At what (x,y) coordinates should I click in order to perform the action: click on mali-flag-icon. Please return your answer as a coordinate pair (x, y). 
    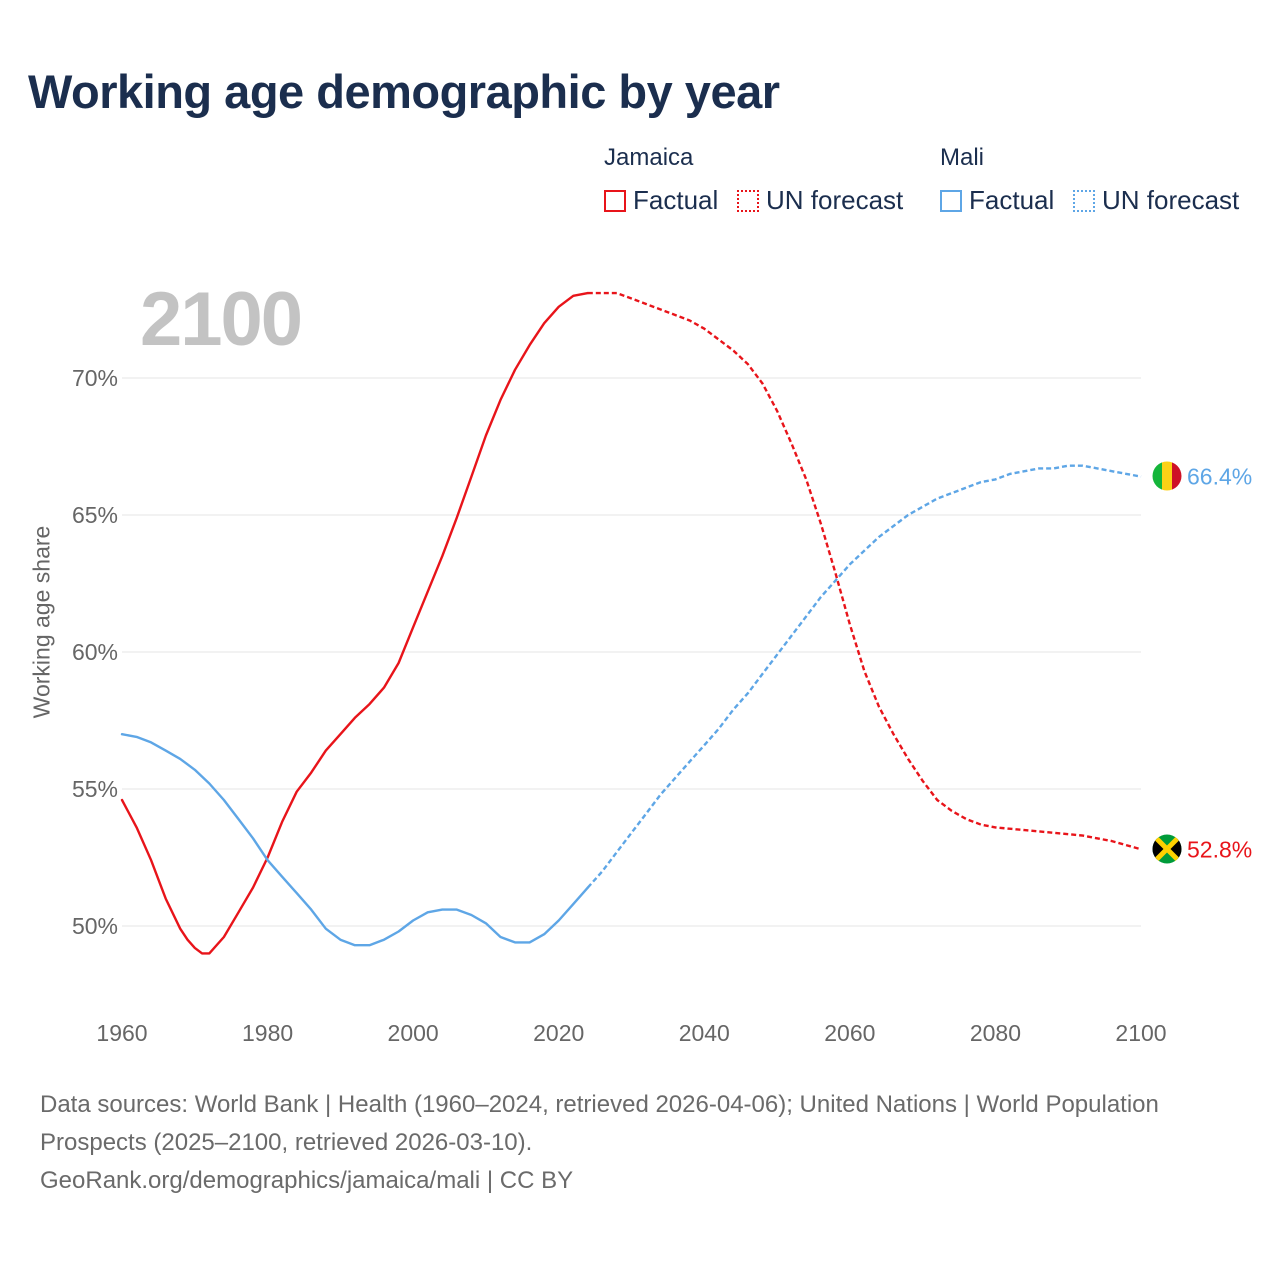
    Looking at the image, I should click on (1167, 476).